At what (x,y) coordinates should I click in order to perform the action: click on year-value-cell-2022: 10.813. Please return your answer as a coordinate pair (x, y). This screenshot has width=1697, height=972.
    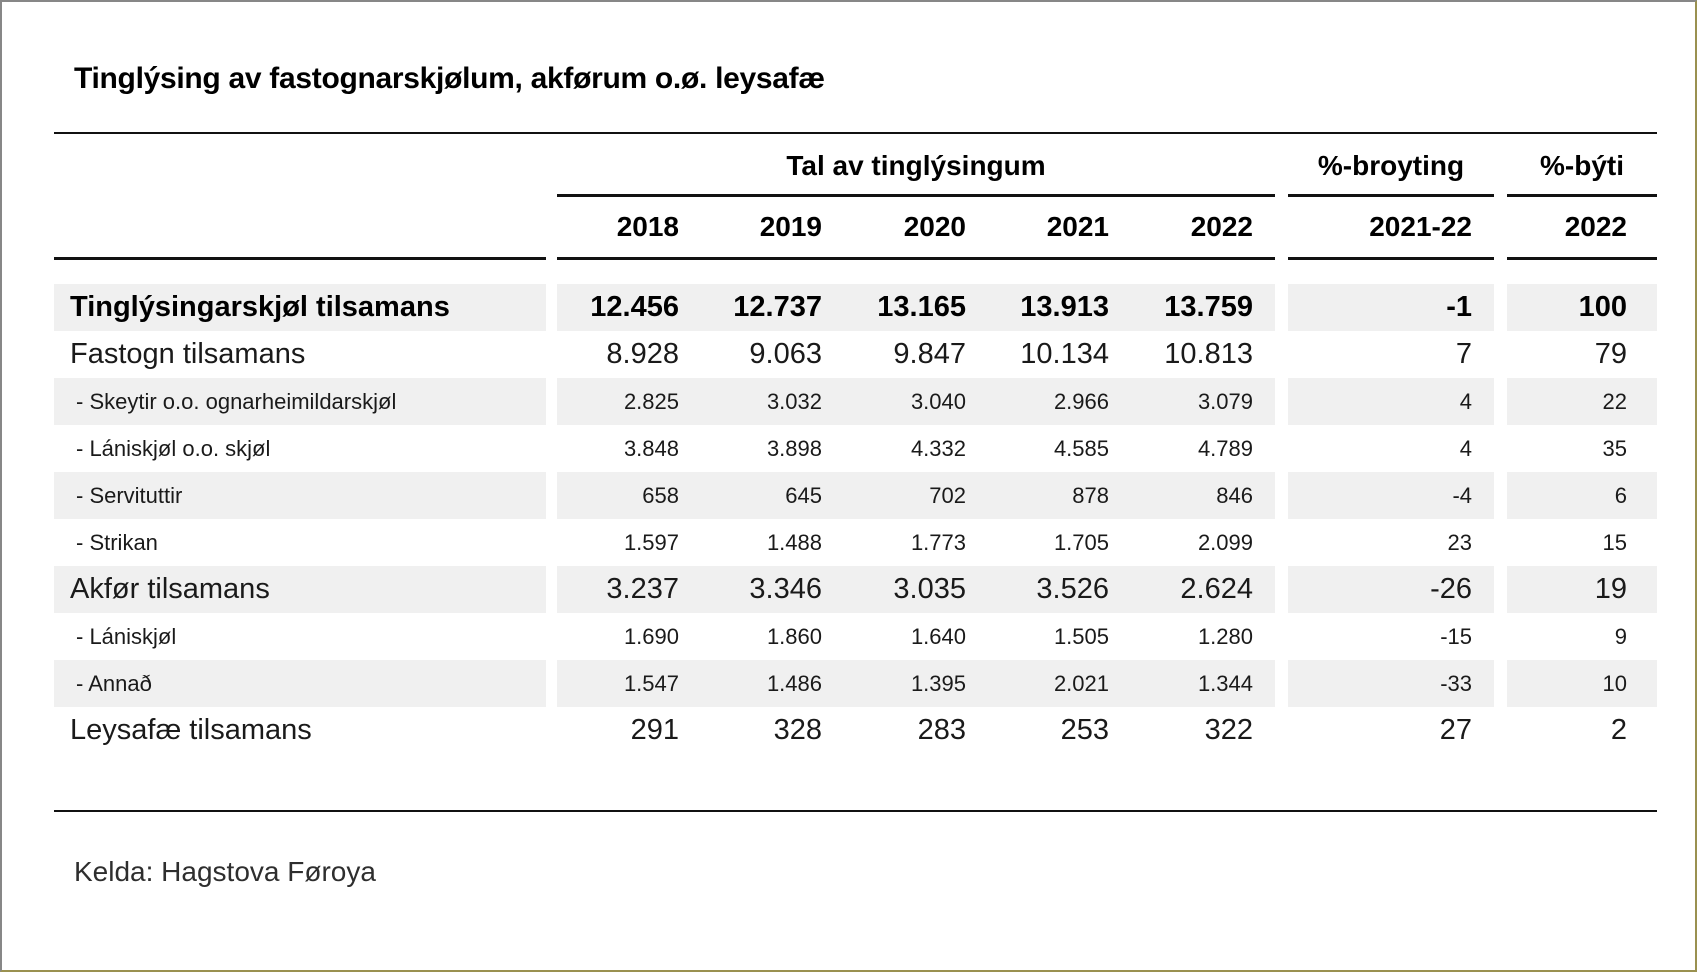
    Looking at the image, I should click on (1208, 354).